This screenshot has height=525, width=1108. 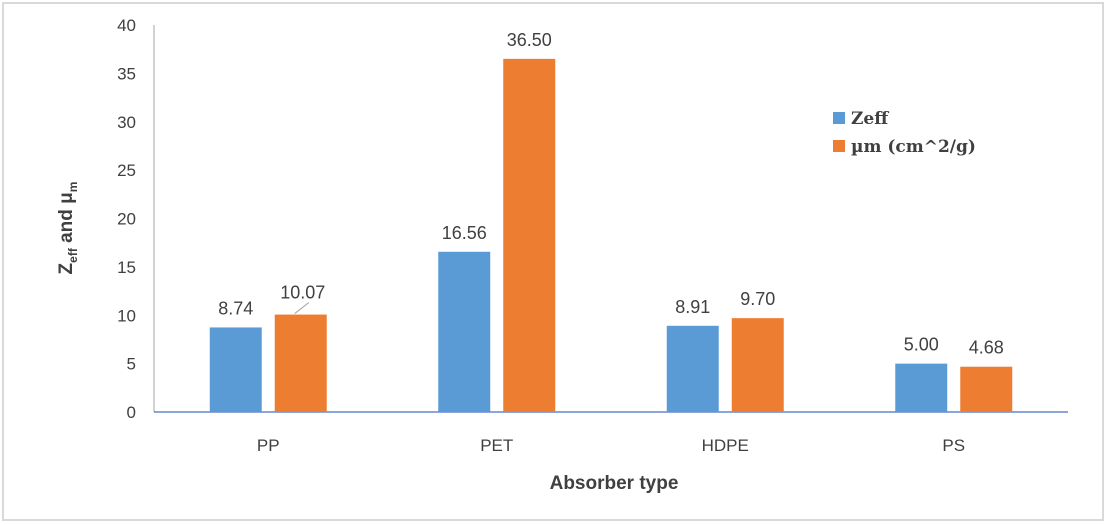 What do you see at coordinates (611, 445) in the screenshot?
I see `x-tick-labels: PP PET HDPE PS` at bounding box center [611, 445].